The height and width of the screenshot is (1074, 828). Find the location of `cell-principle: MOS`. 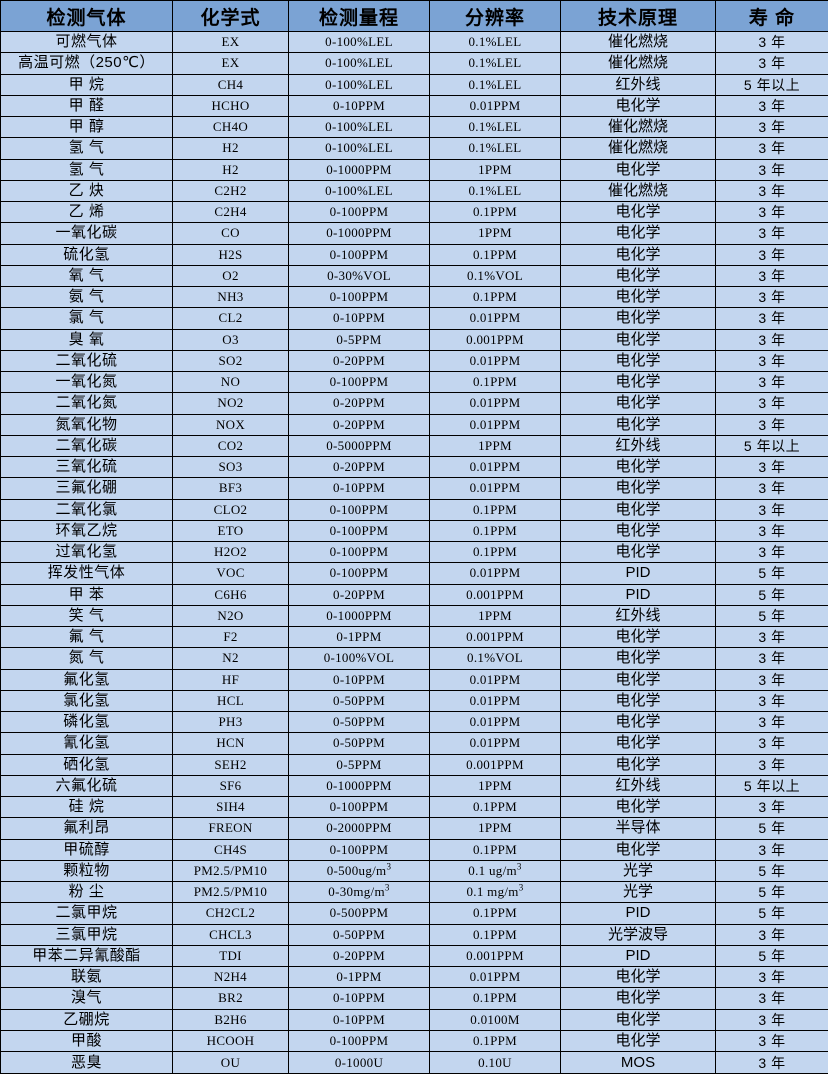

cell-principle: MOS is located at coordinates (638, 1062).